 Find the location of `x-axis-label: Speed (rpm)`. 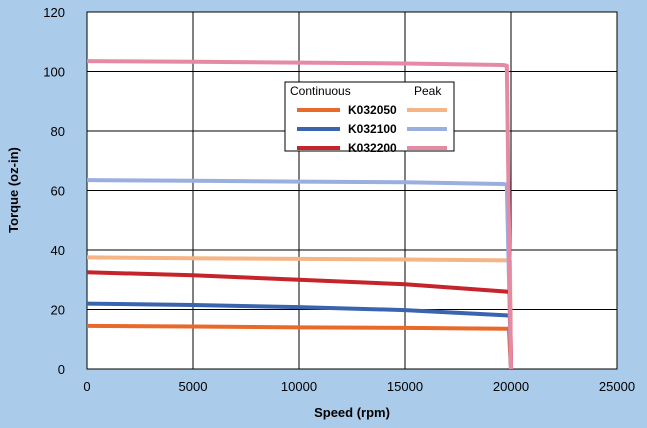

x-axis-label: Speed (rpm) is located at coordinates (352, 412).